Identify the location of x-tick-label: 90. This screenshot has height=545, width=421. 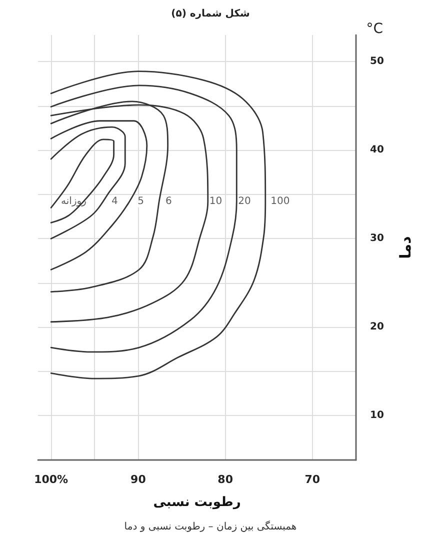
(138, 479).